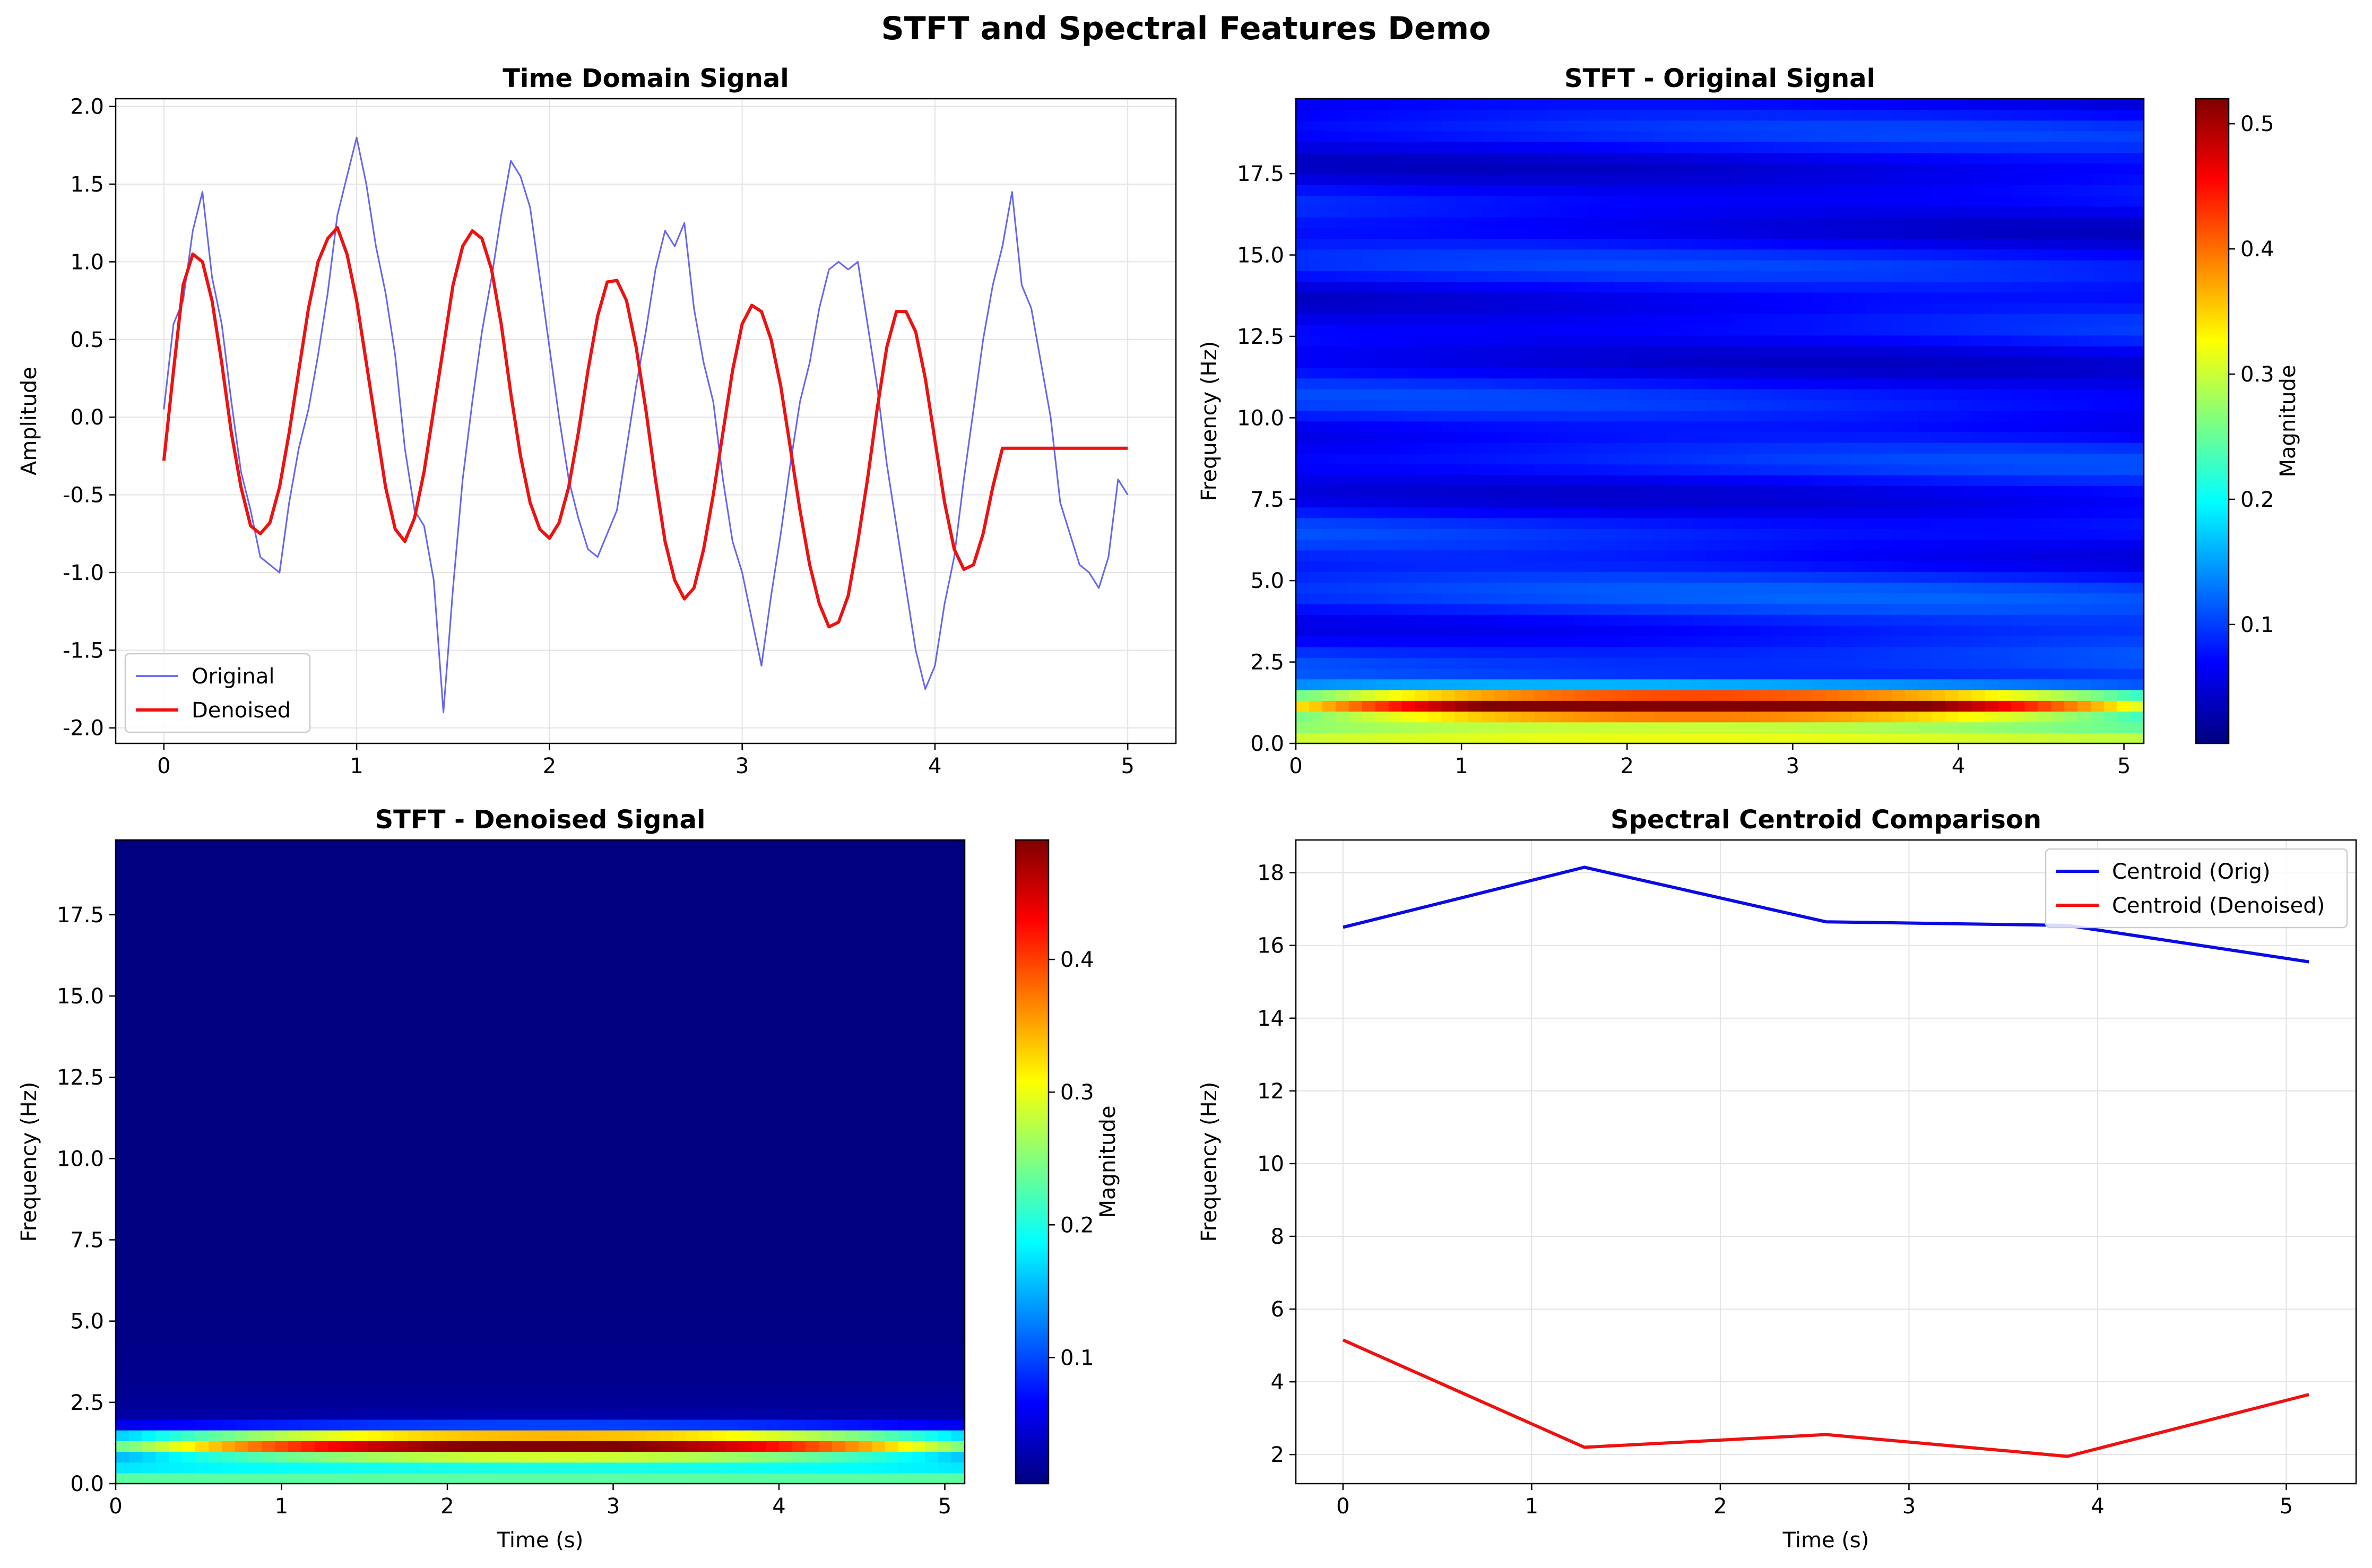 The height and width of the screenshot is (1568, 2372). Describe the element at coordinates (2212, 421) in the screenshot. I see `colorbar` at that location.